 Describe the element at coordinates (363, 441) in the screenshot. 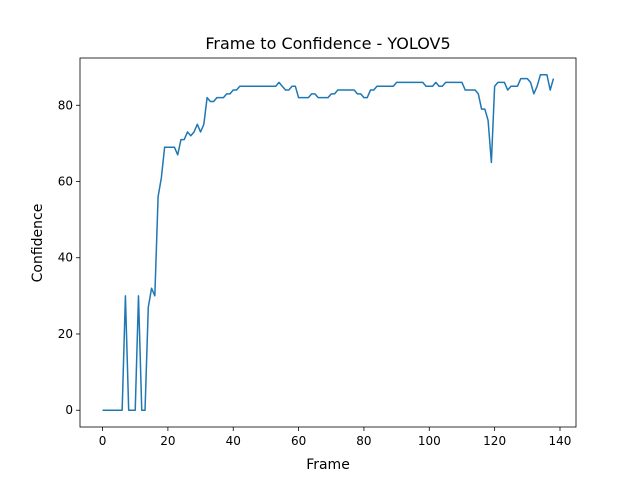

I see `x-tick-label: 80` at that location.